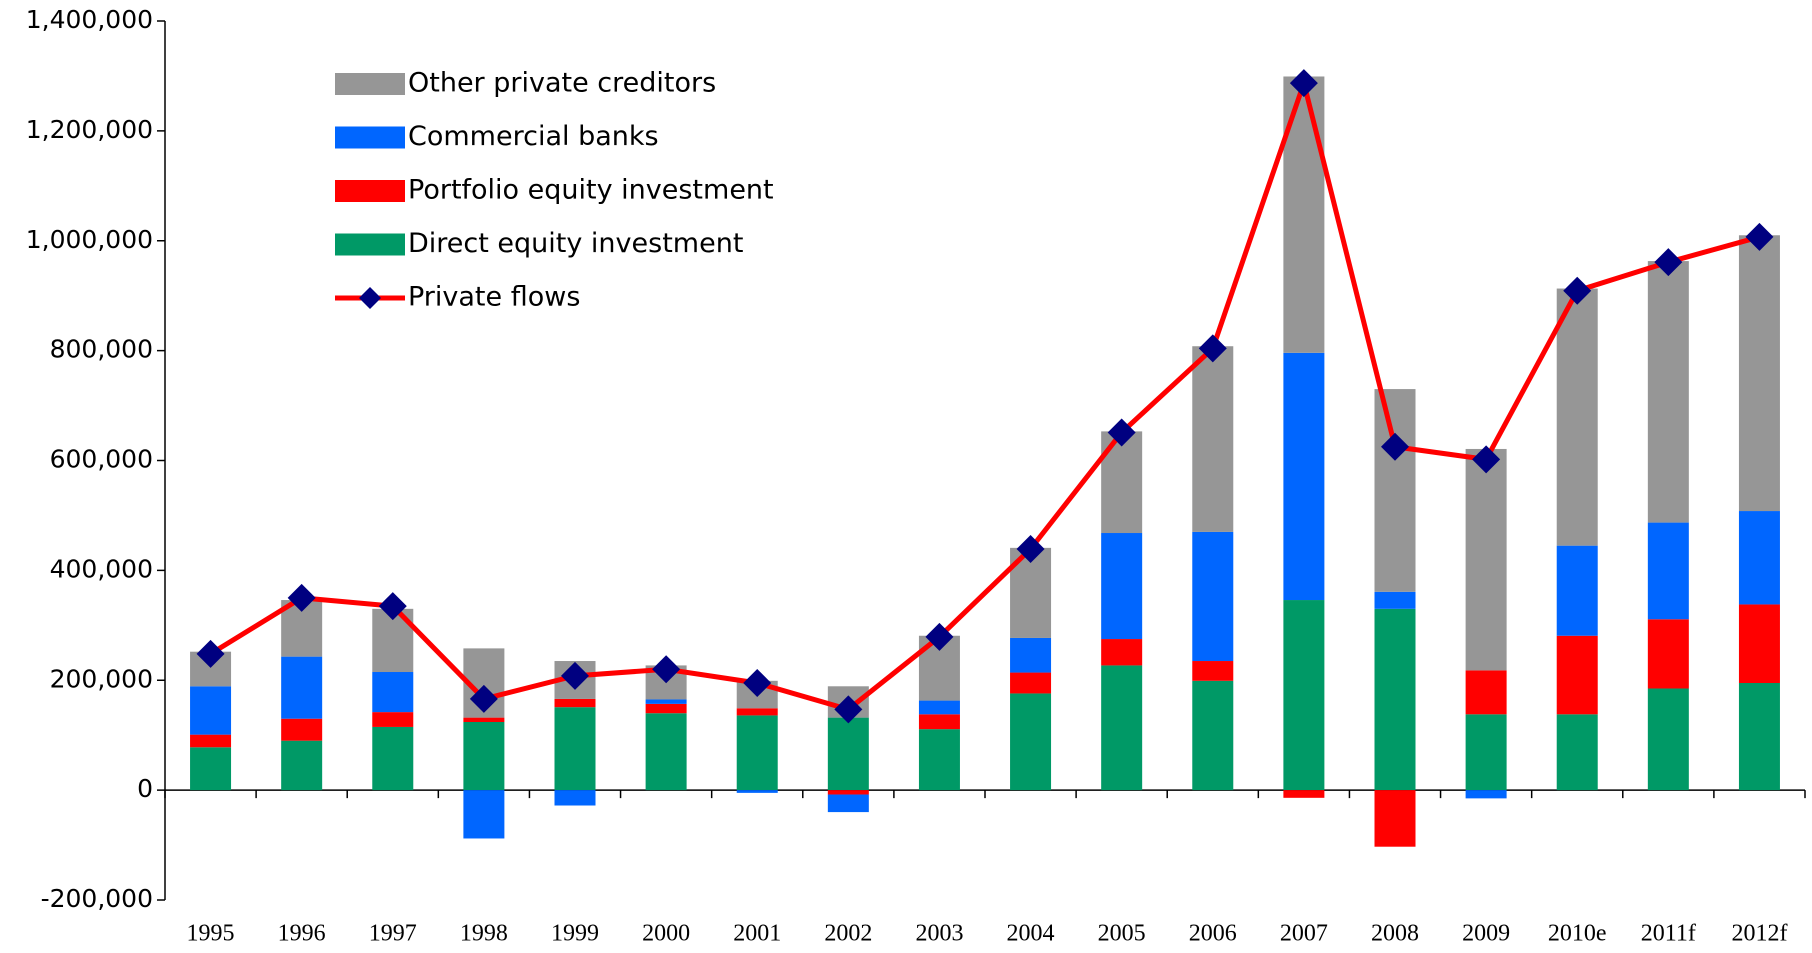 The image size is (1812, 953). What do you see at coordinates (89, 19) in the screenshot?
I see `y-tick-label: 1,400,000` at bounding box center [89, 19].